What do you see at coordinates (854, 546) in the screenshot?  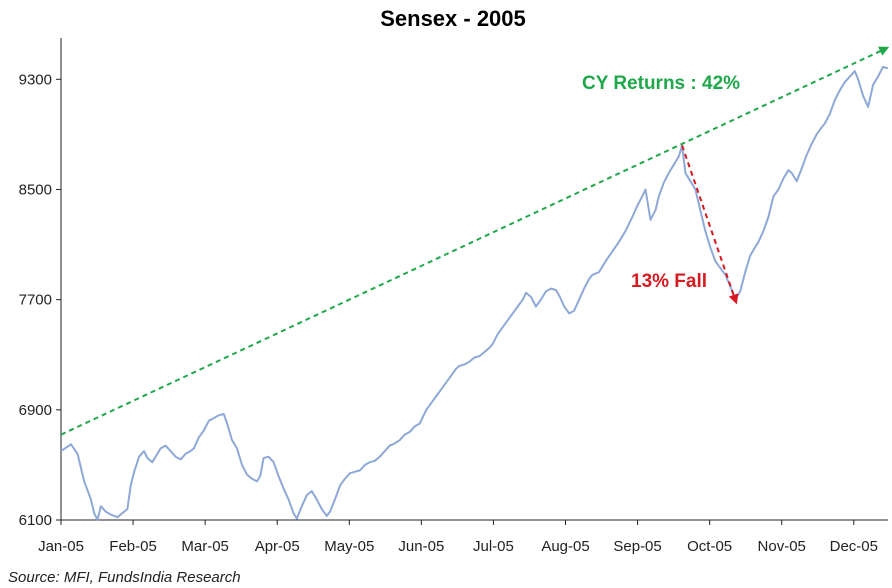 I see `x-tick-label: Dec-05` at bounding box center [854, 546].